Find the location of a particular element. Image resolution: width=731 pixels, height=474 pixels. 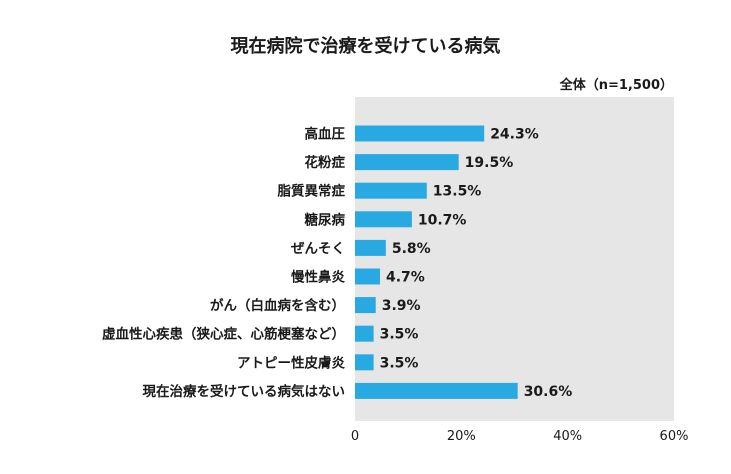

category-label: 高血圧 is located at coordinates (325, 134).